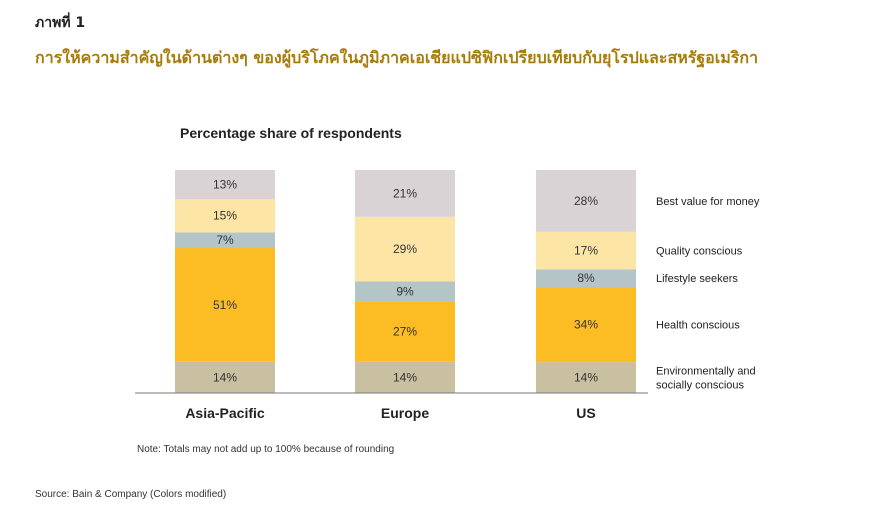 The width and height of the screenshot is (870, 510). What do you see at coordinates (697, 279) in the screenshot?
I see `legend-item-lifestyle-seekers: Lifestyle seekers` at bounding box center [697, 279].